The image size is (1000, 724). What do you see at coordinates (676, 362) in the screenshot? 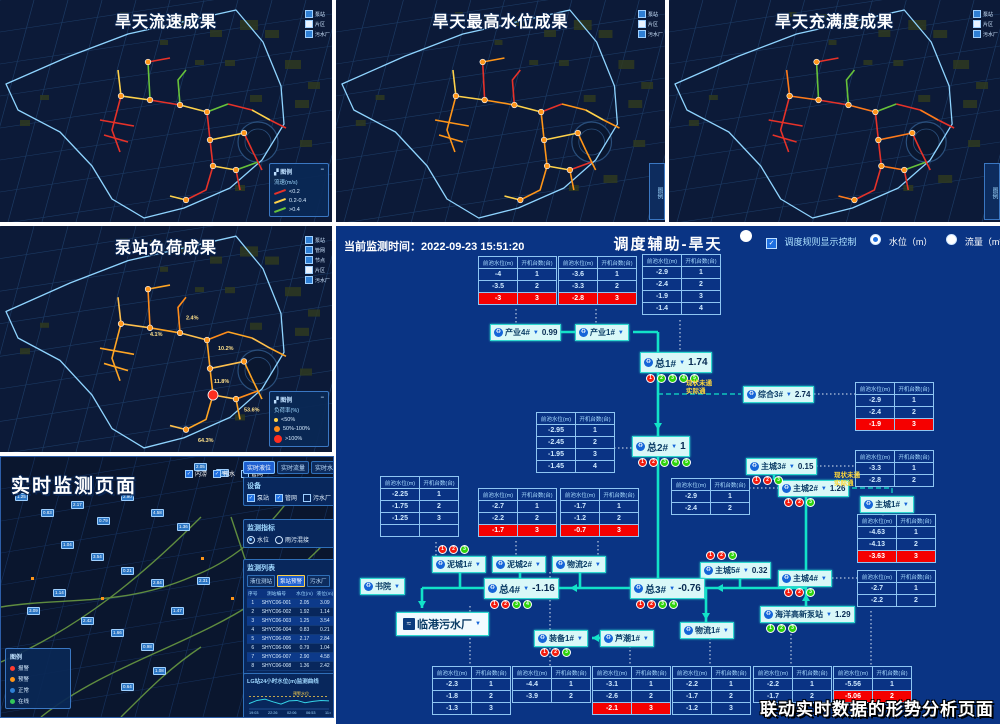
I see `station-node: ♻ 总1# ▼ 1.74` at bounding box center [676, 362].